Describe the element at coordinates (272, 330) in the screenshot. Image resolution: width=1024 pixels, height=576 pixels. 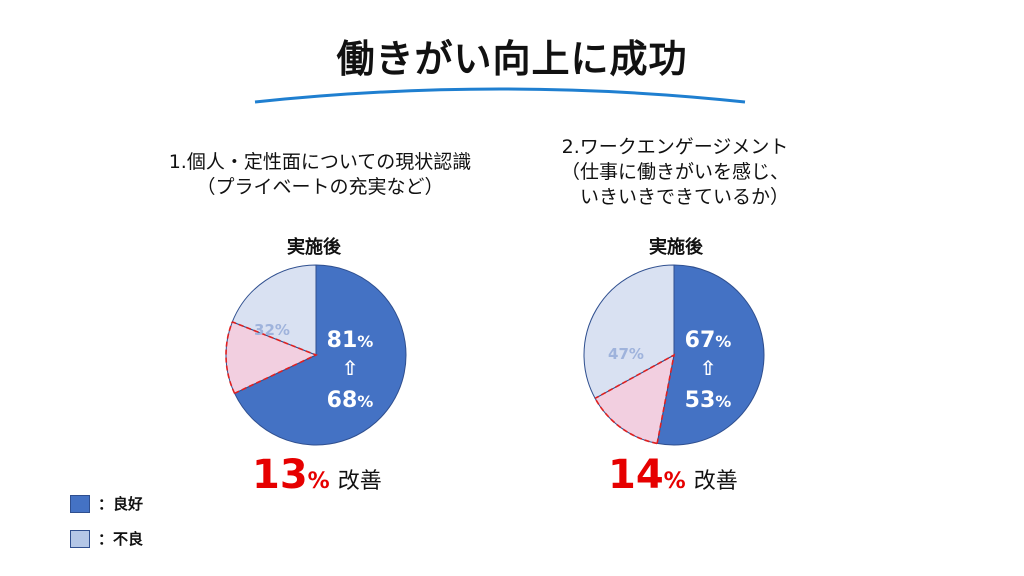
I see `pie1-bad-label: 32%` at that location.